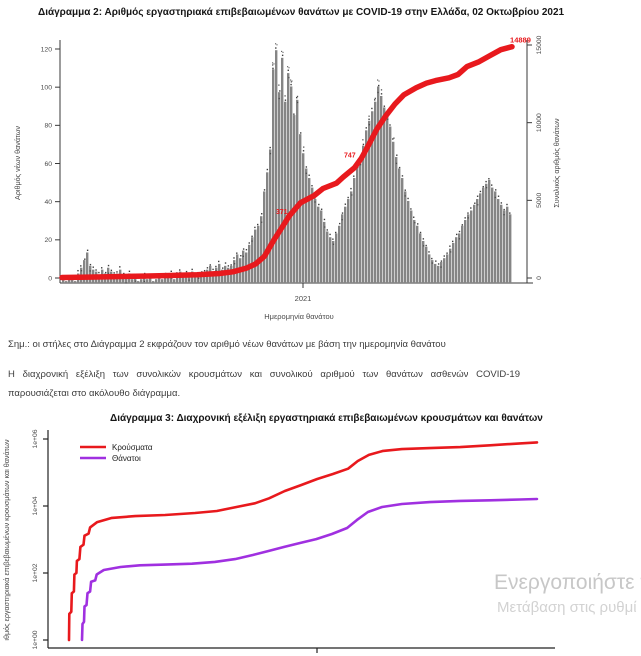  What do you see at coordinates (48, 202) in the screenshot?
I see `svg-text: 40` at bounding box center [48, 202].